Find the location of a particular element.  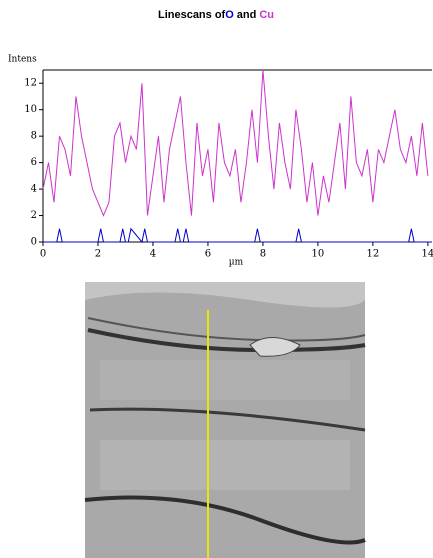

title-conjunction: and is located at coordinates (247, 15).